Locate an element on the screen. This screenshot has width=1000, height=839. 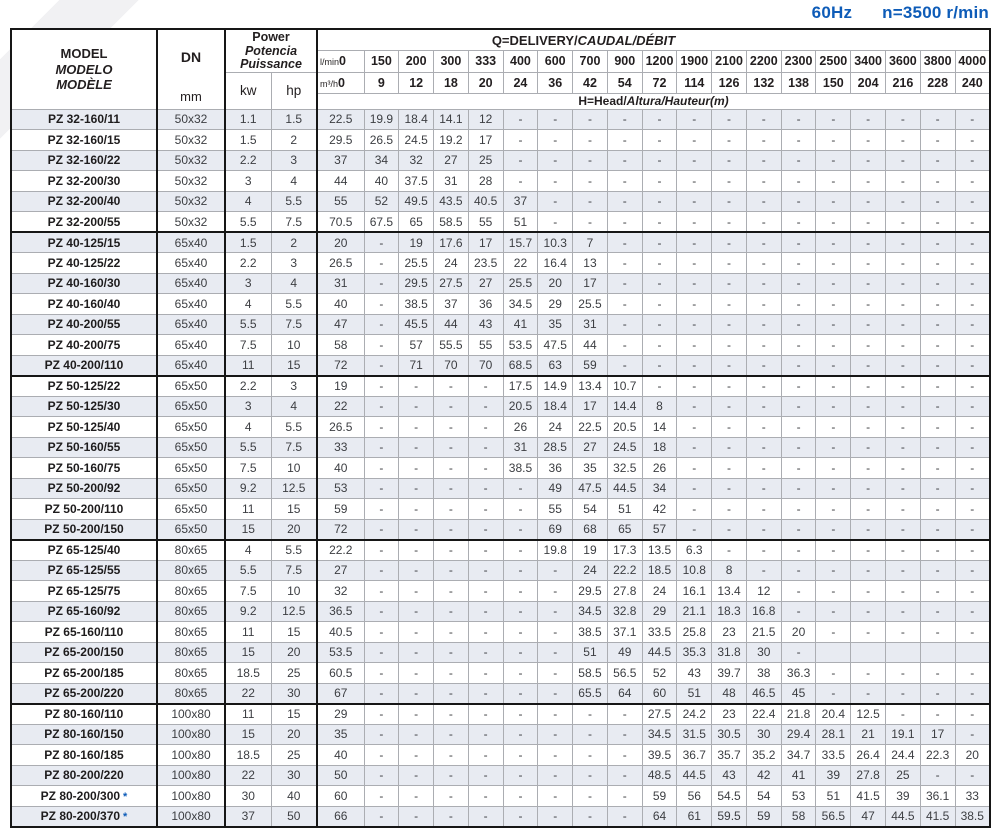
dn-cell: 80x65 is located at coordinates (191, 570).